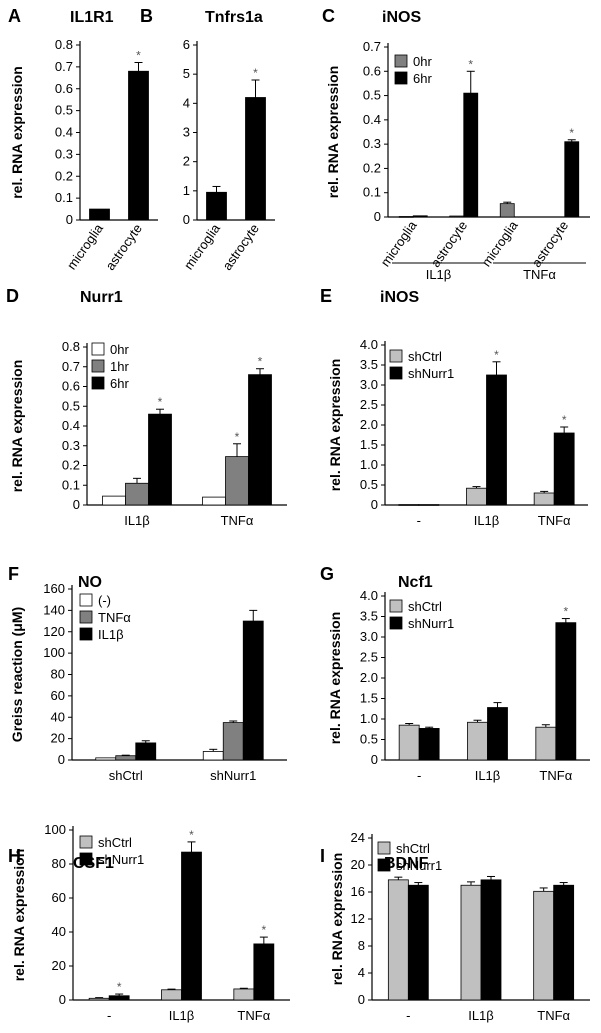  What do you see at coordinates (58, 738) in the screenshot?
I see `y-tick-label: 20` at bounding box center [58, 738].